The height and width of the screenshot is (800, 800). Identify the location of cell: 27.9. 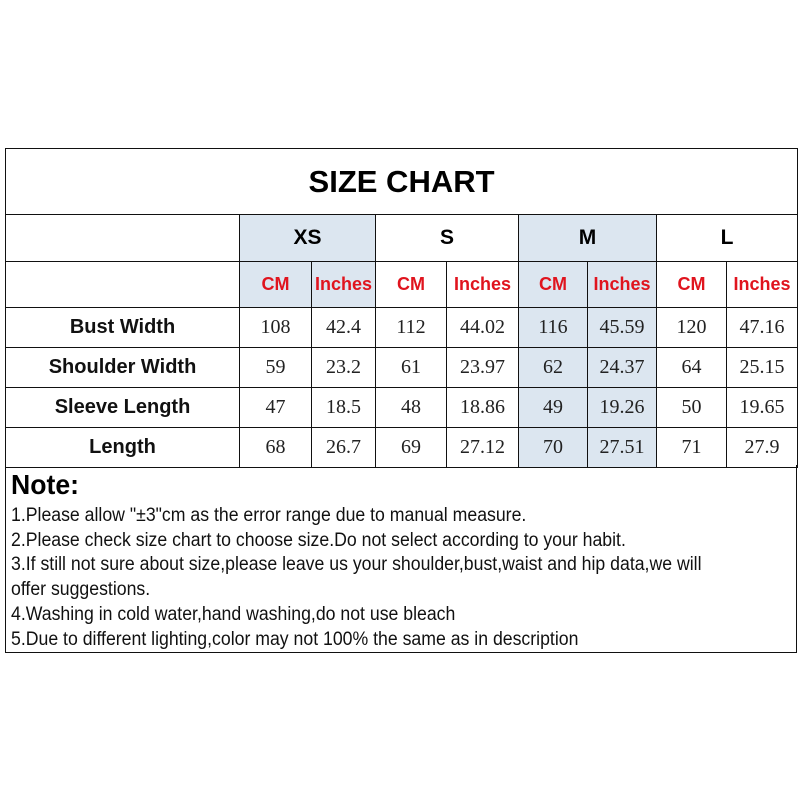
(762, 447).